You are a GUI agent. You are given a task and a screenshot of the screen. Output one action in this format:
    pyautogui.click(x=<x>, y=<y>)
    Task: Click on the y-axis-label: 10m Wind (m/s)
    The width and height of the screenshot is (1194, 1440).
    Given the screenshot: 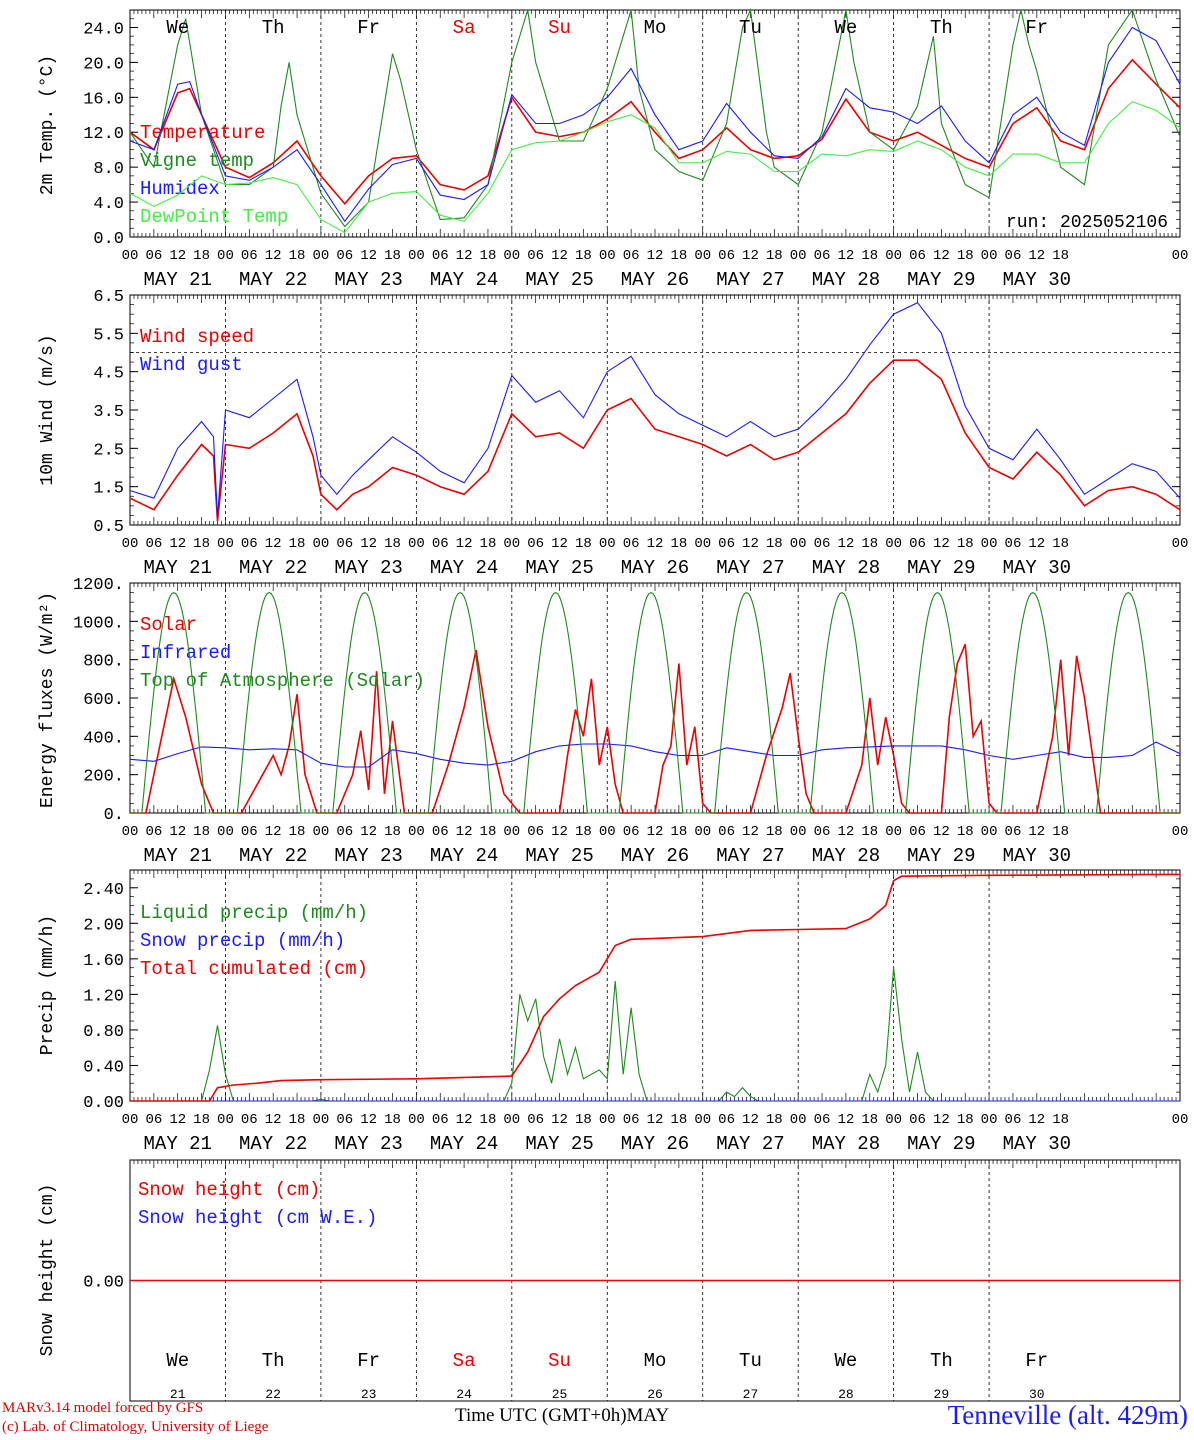 What is the action you would take?
    pyautogui.click(x=48, y=409)
    